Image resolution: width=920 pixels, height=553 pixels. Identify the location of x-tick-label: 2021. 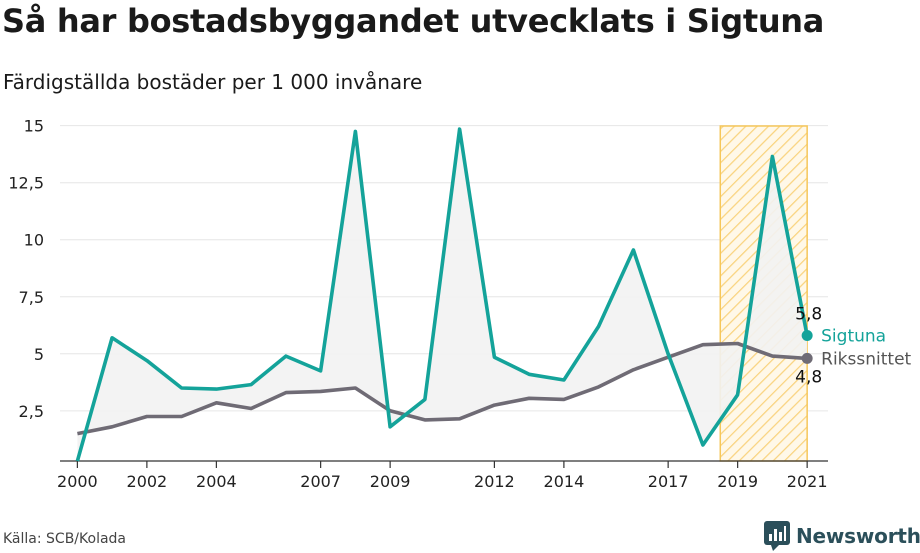
(807, 481).